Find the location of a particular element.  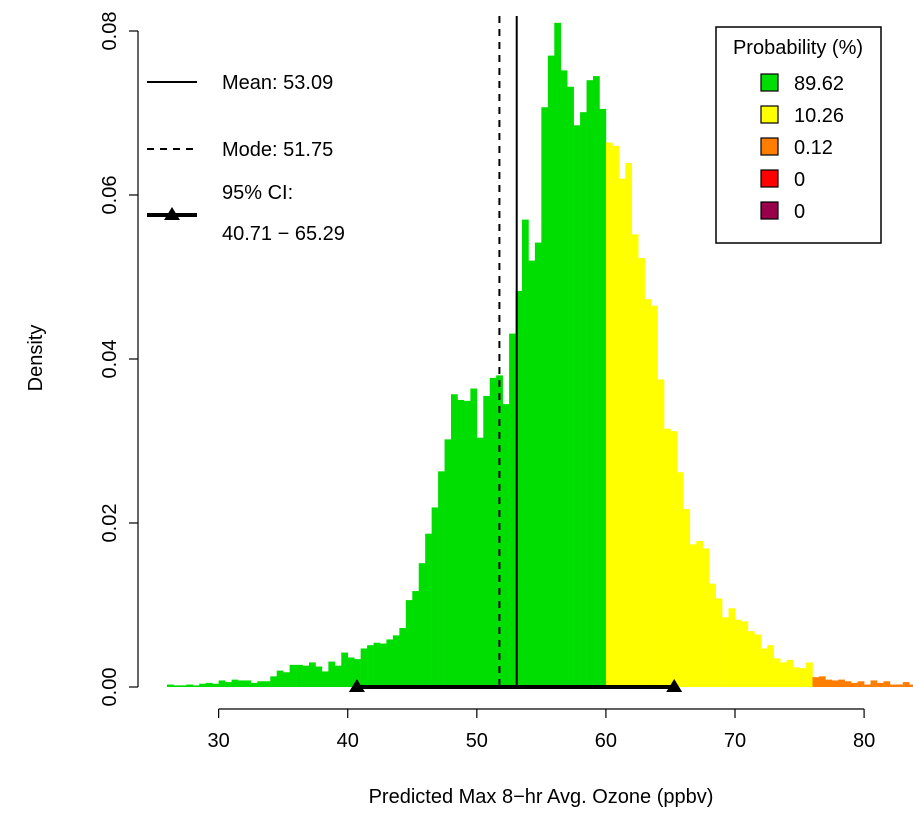

y-tick-label: 0.08 is located at coordinates (110, 31).